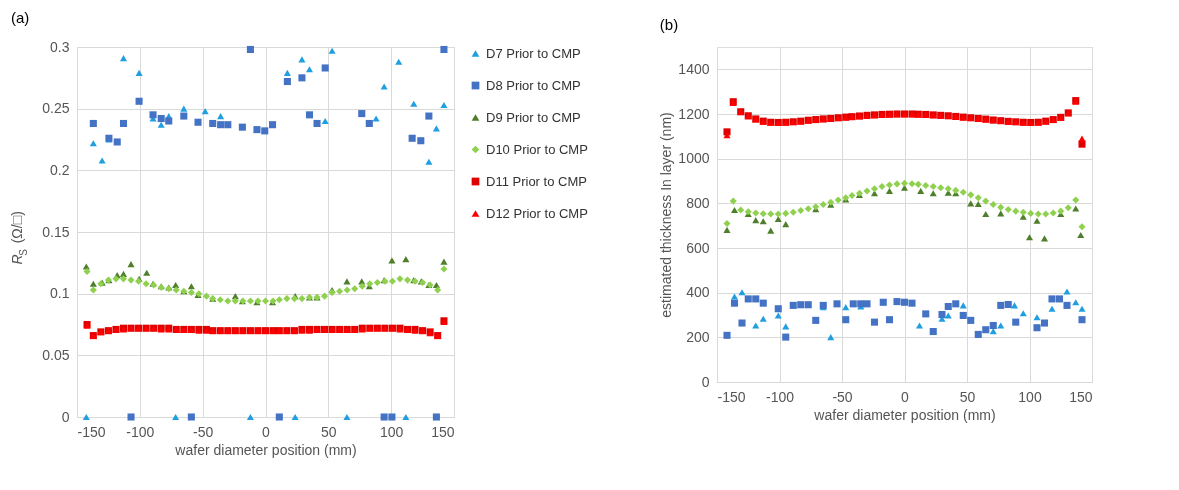 The image size is (1179, 490). What do you see at coordinates (60, 46) in the screenshot?
I see `y-tick-label: 0.3` at bounding box center [60, 46].